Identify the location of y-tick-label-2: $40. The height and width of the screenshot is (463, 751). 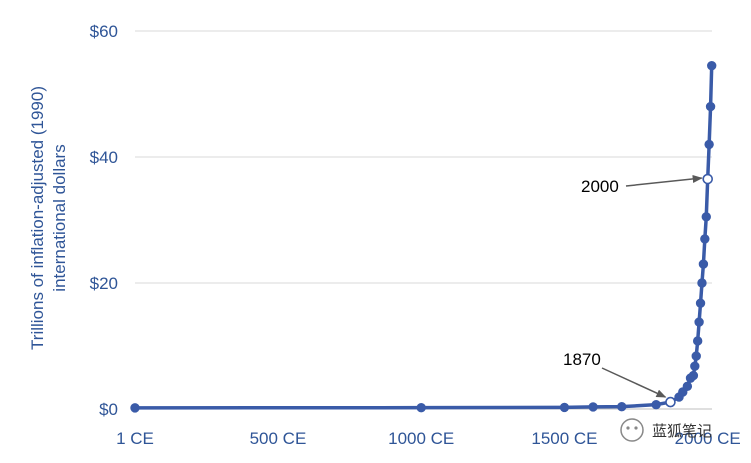
(104, 157).